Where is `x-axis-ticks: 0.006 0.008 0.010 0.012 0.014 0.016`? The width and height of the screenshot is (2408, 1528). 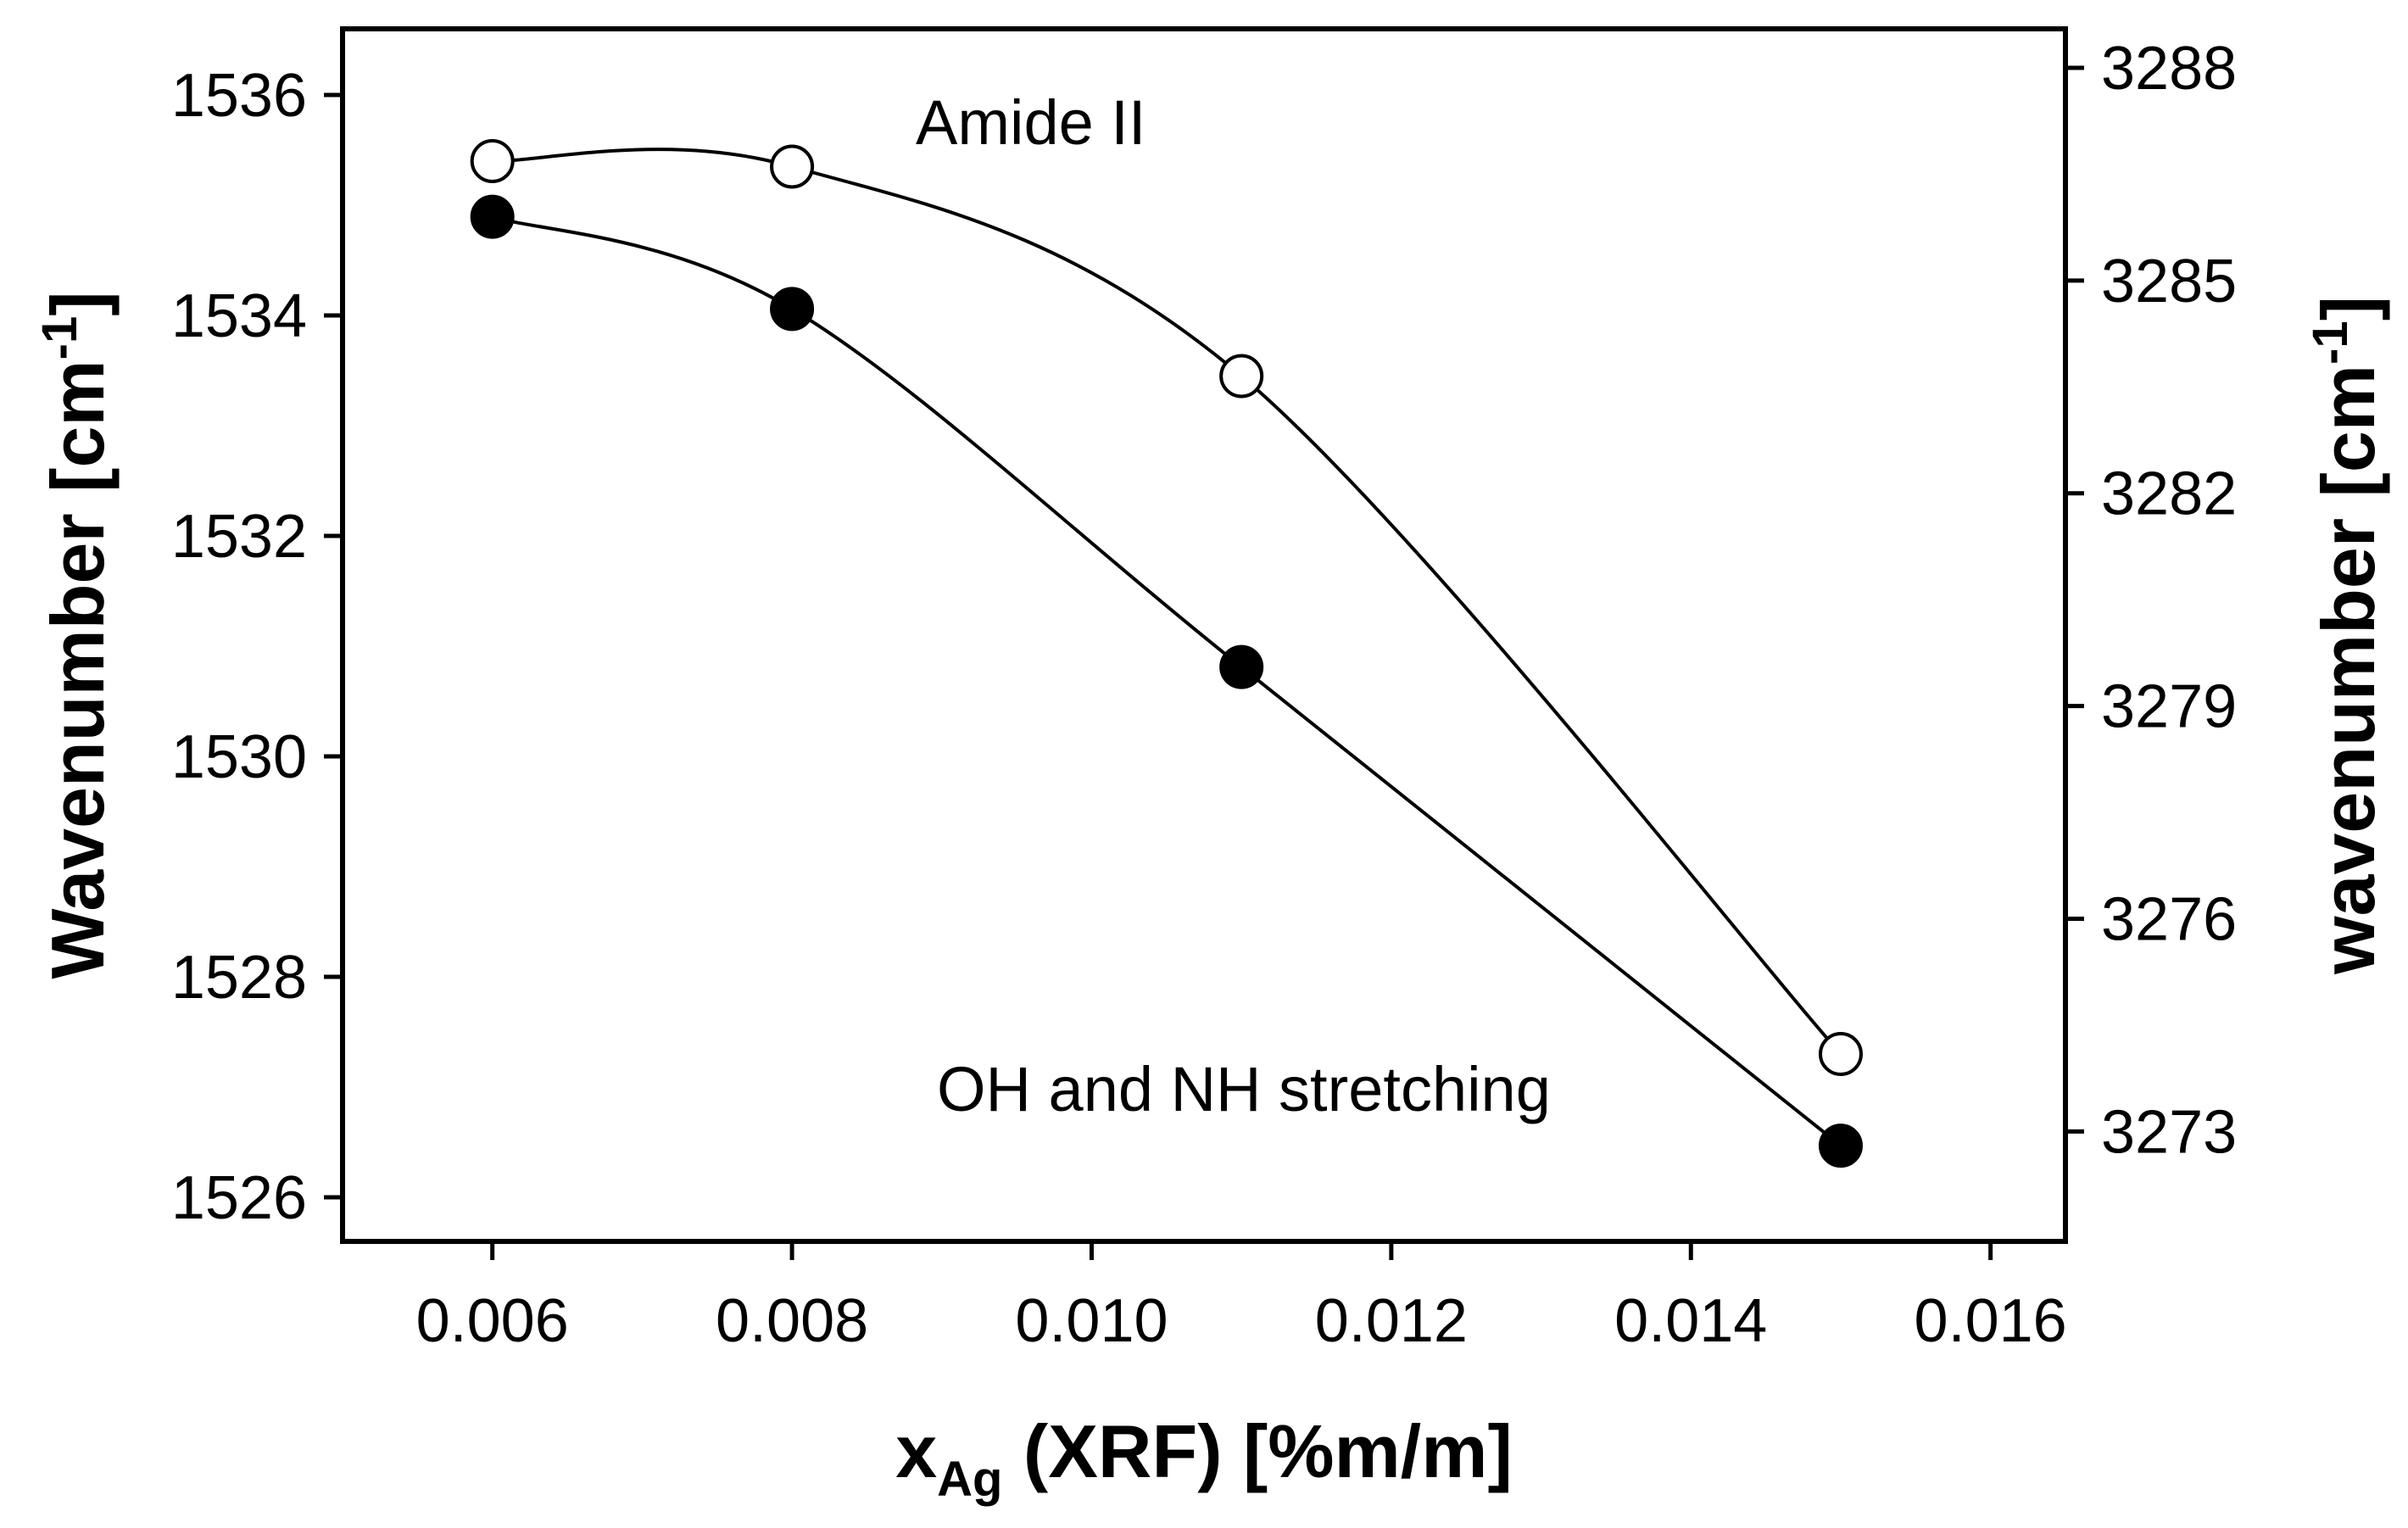
x-axis-ticks: 0.006 0.008 0.010 0.012 0.014 0.016 is located at coordinates (1241, 1298).